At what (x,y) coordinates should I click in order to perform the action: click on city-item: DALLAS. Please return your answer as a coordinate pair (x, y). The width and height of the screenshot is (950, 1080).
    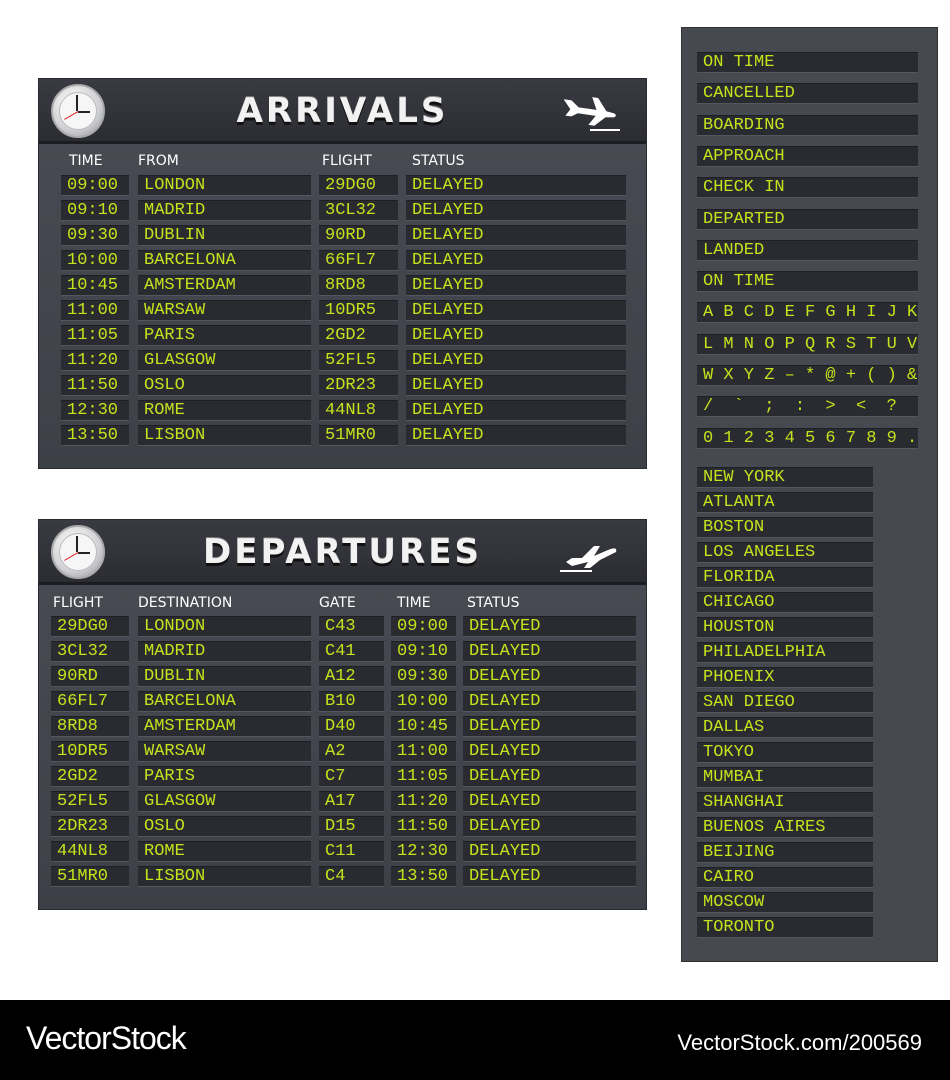
    Looking at the image, I should click on (785, 727).